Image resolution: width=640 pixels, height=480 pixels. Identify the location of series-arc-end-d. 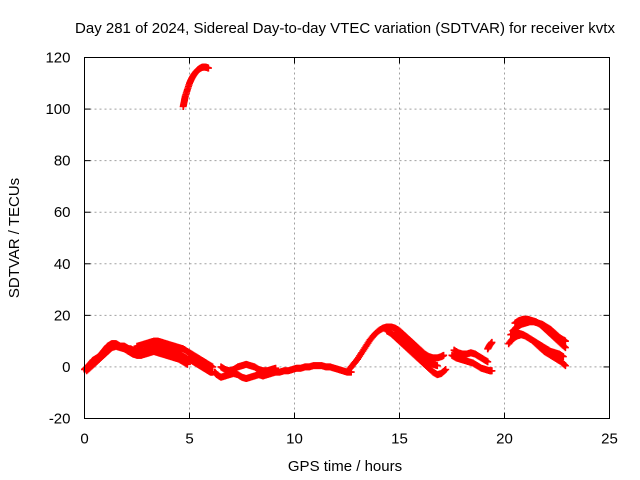
(538, 349).